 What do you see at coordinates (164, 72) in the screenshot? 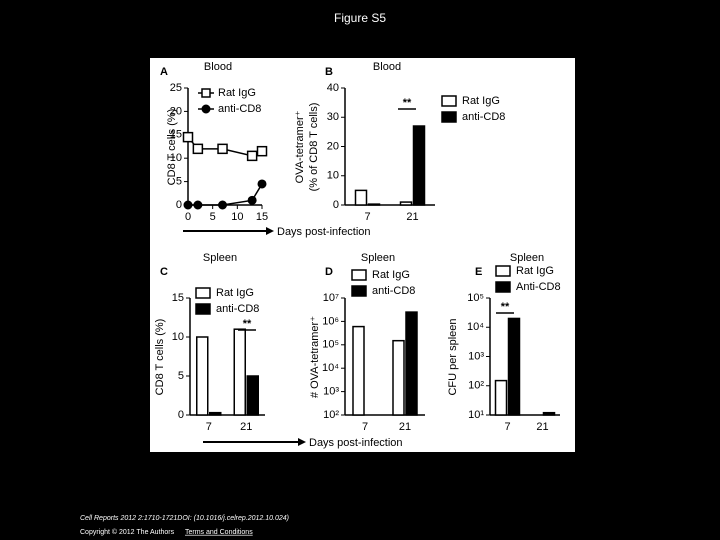
I see `panel-letter: A` at bounding box center [164, 72].